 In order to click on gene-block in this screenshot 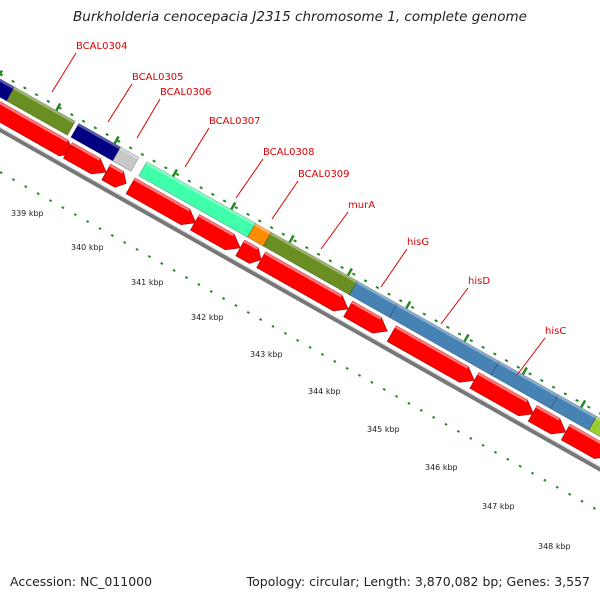, I will do `click(41, 111)`.